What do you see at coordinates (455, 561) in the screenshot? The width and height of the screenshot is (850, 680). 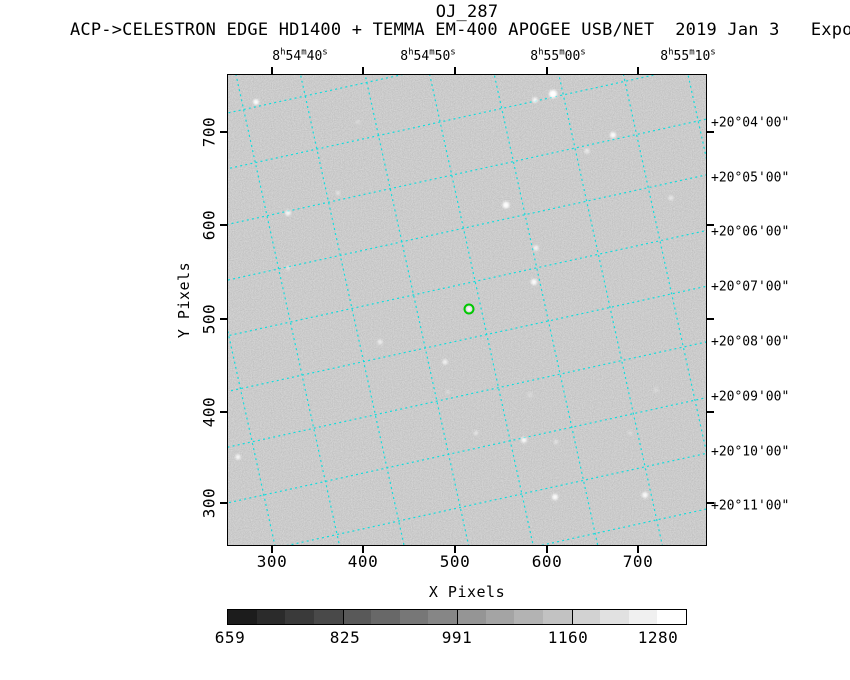 I see `x-axis-tick-label: 500` at bounding box center [455, 561].